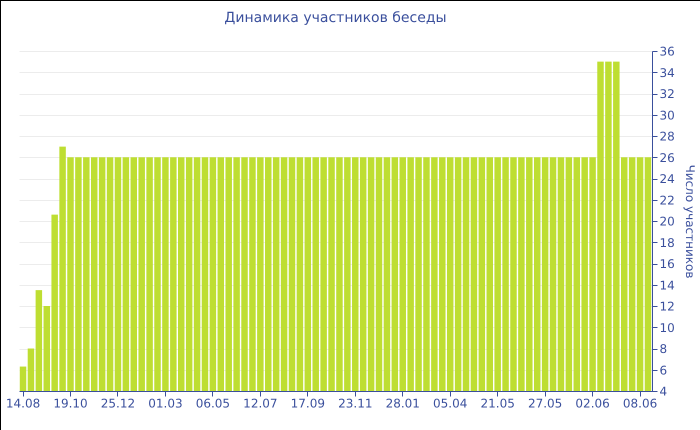 The height and width of the screenshot is (430, 700). What do you see at coordinates (667, 51) in the screenshot?
I see `y-tick-label: 36` at bounding box center [667, 51].